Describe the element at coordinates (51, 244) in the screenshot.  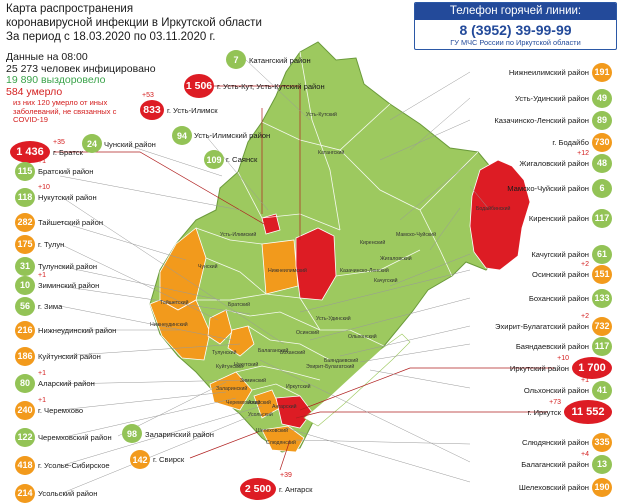
I see `region-name-label: г. Тулун` at that location.